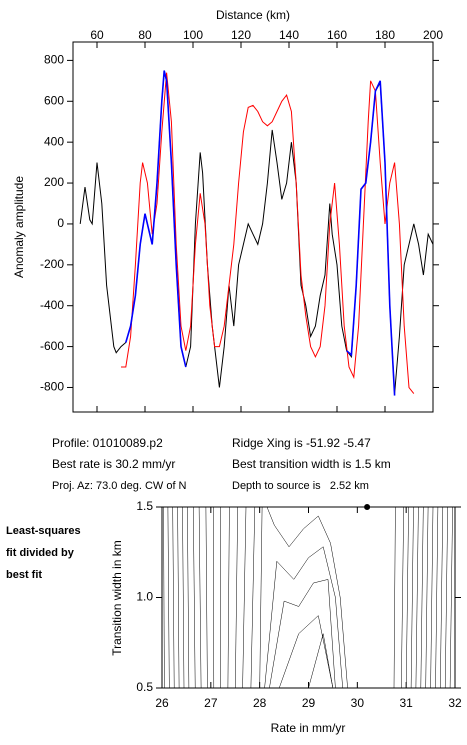 The height and width of the screenshot is (745, 467). Describe the element at coordinates (54, 60) in the screenshot. I see `y-tick-label: 800` at that location.